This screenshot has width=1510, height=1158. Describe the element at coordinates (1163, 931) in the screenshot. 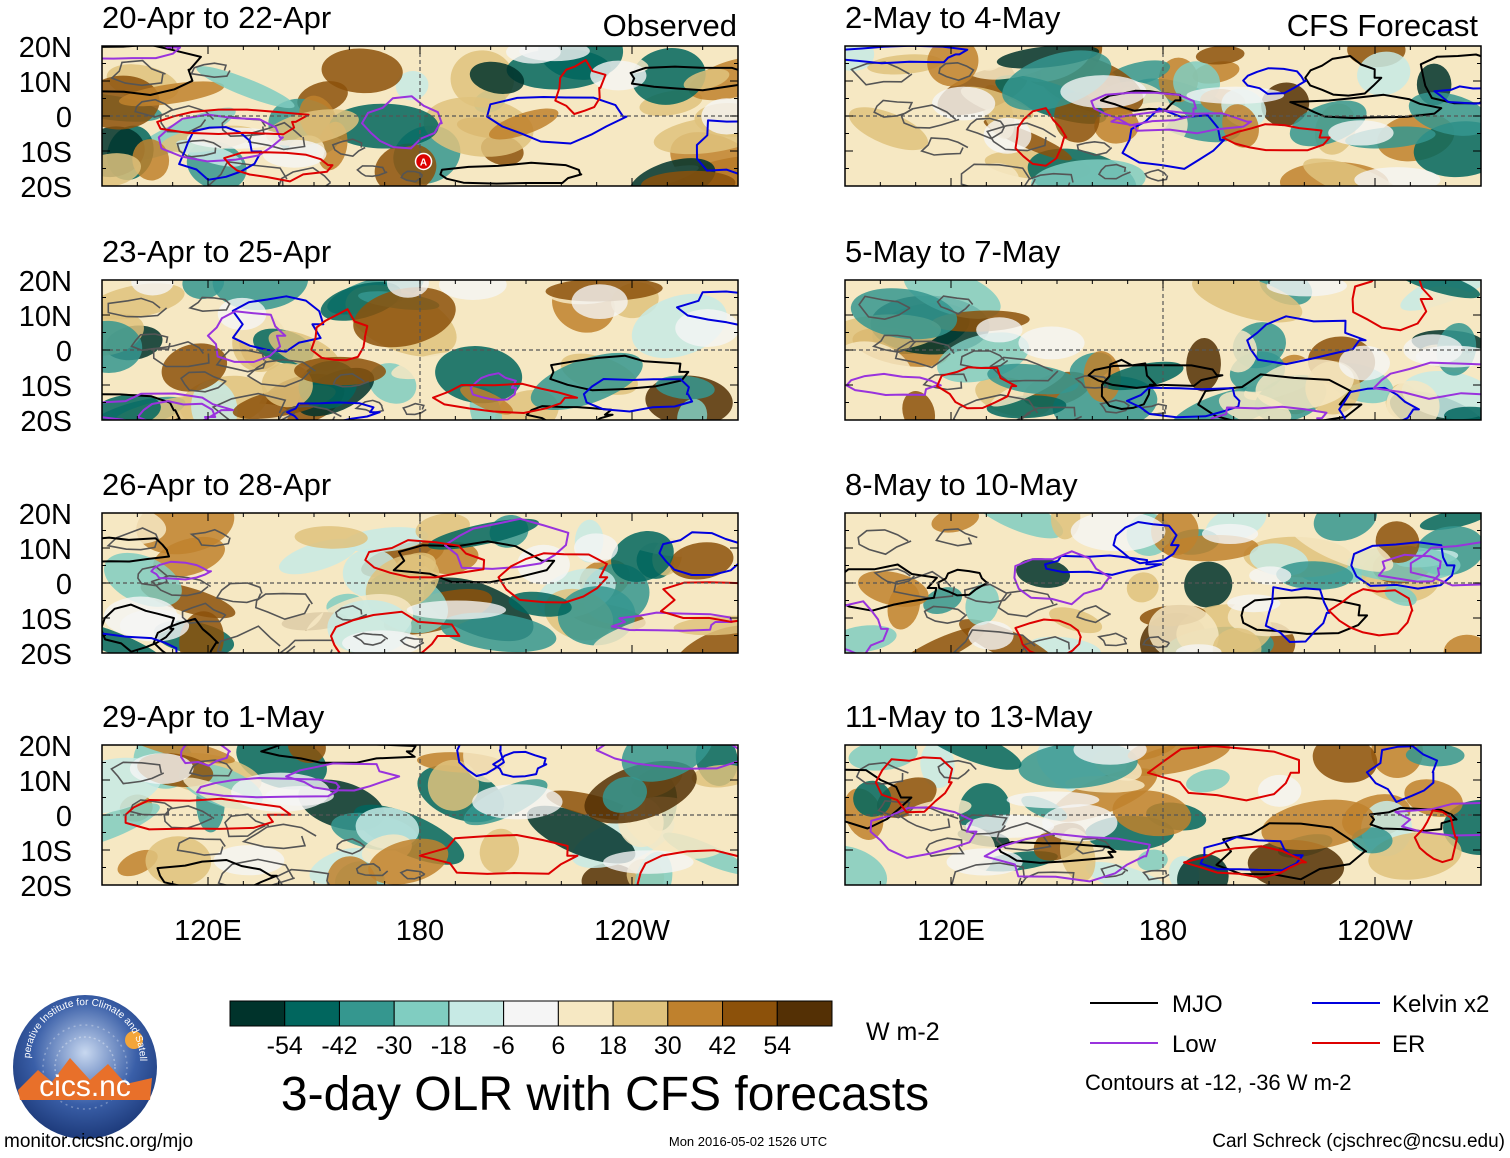

I see `lon-tick-label: 180` at that location.